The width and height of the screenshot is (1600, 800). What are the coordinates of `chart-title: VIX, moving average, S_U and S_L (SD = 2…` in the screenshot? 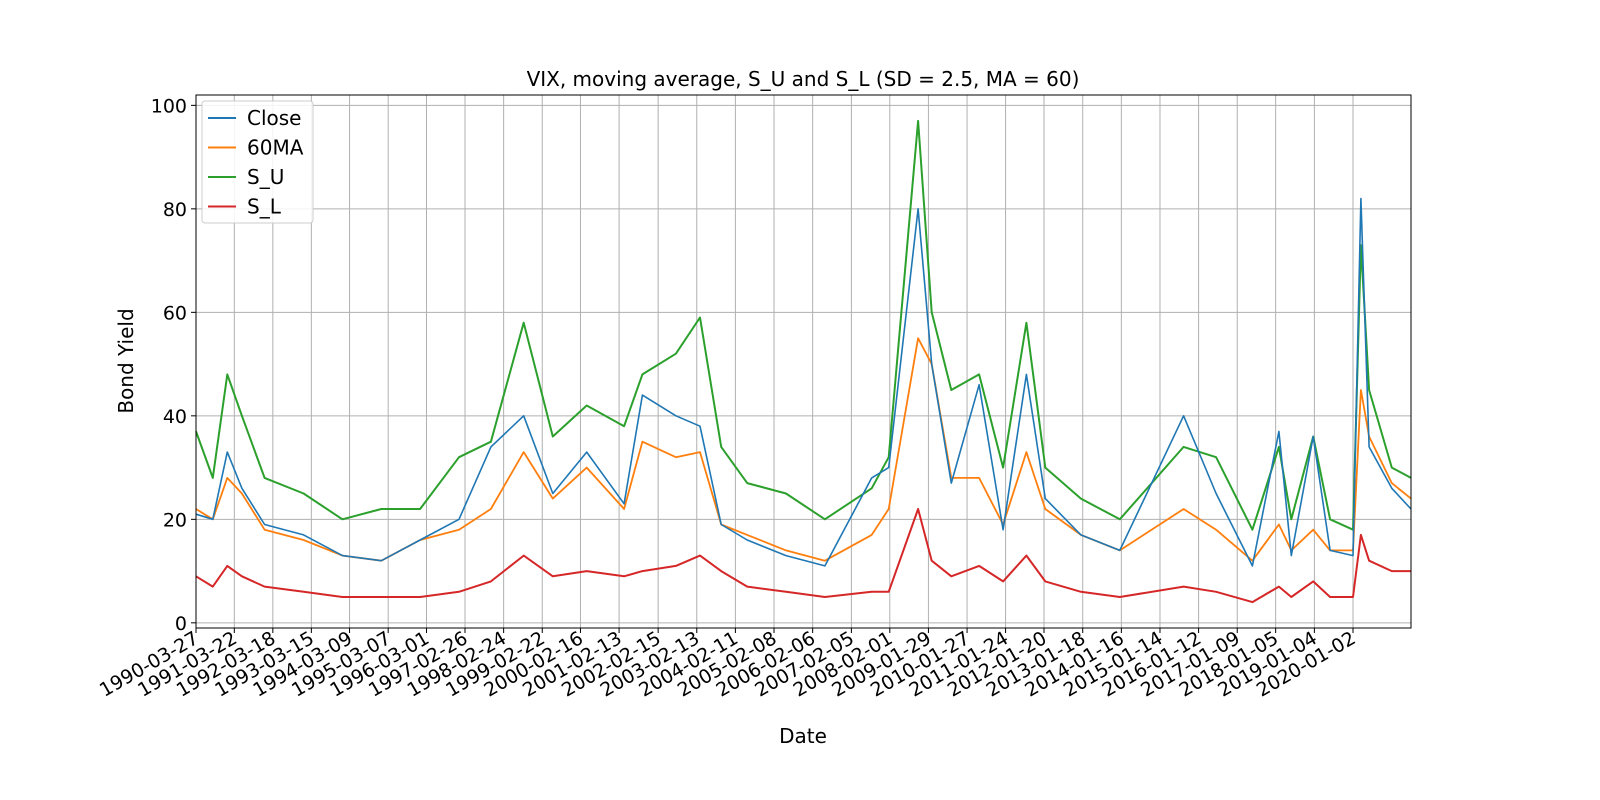 It's located at (803, 79).